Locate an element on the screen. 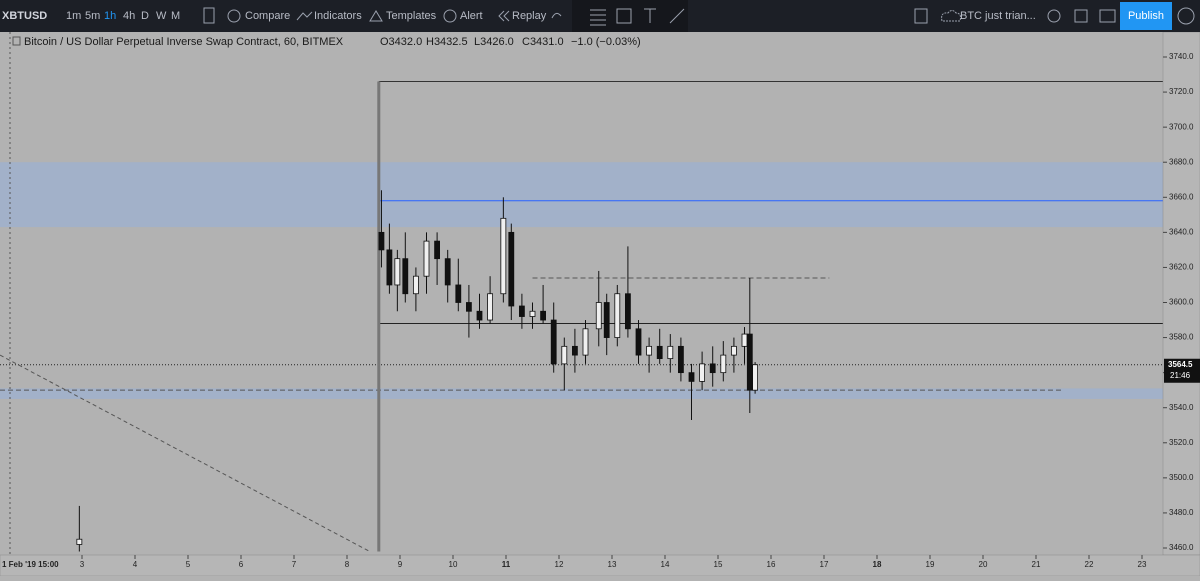 Image resolution: width=1200 pixels, height=581 pixels. interval-button: 5m is located at coordinates (92, 16).